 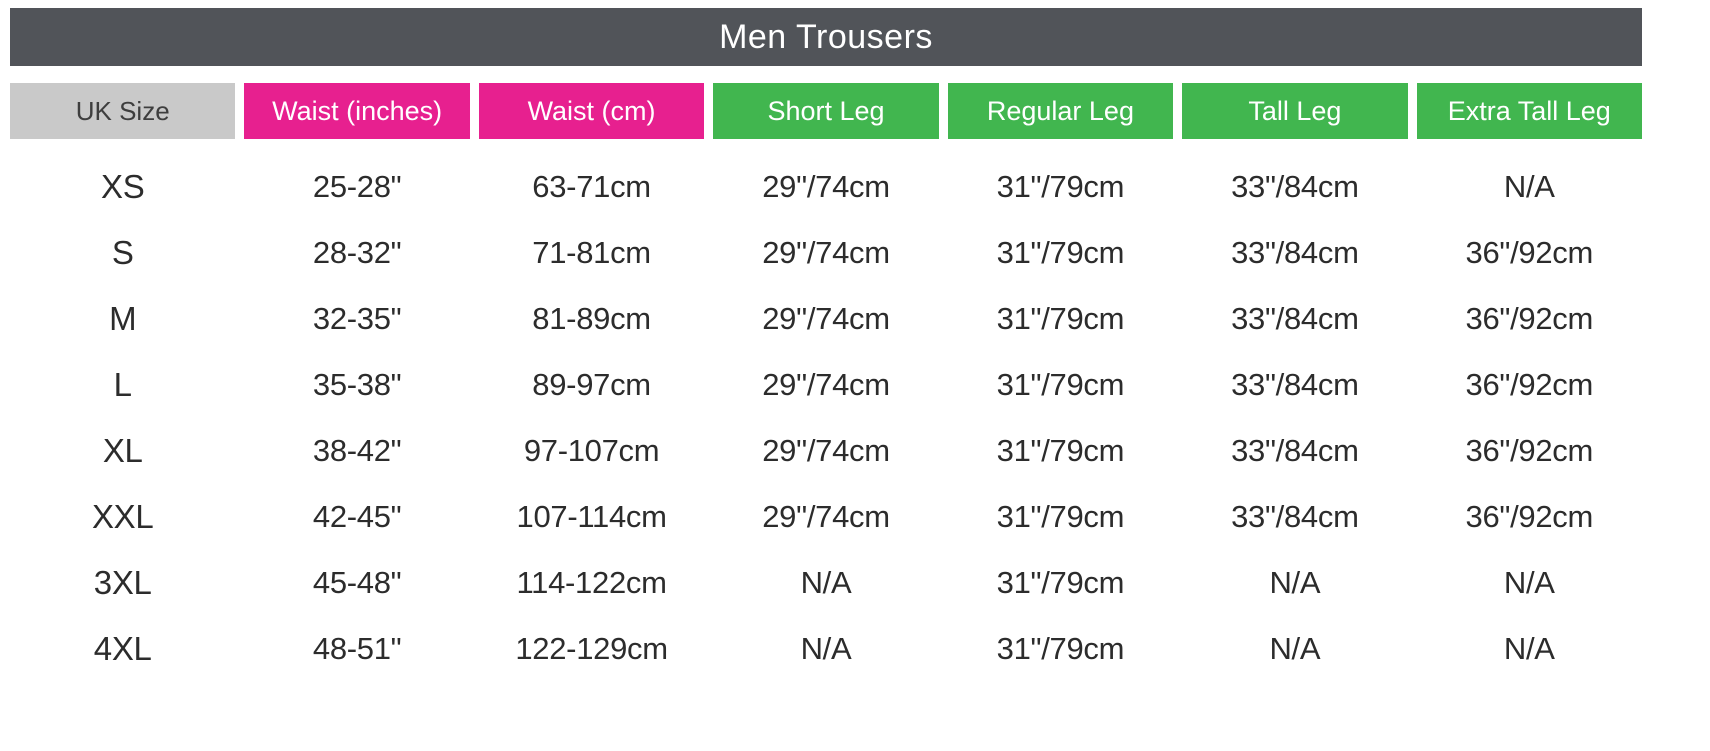 What do you see at coordinates (122, 450) in the screenshot?
I see `row-size-label: XL` at bounding box center [122, 450].